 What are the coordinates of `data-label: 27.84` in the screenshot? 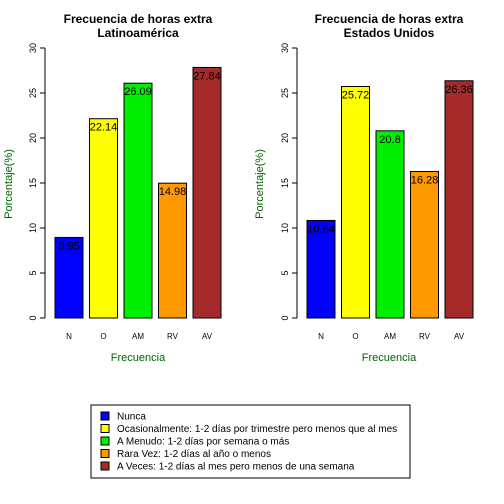 It's located at (207, 76).